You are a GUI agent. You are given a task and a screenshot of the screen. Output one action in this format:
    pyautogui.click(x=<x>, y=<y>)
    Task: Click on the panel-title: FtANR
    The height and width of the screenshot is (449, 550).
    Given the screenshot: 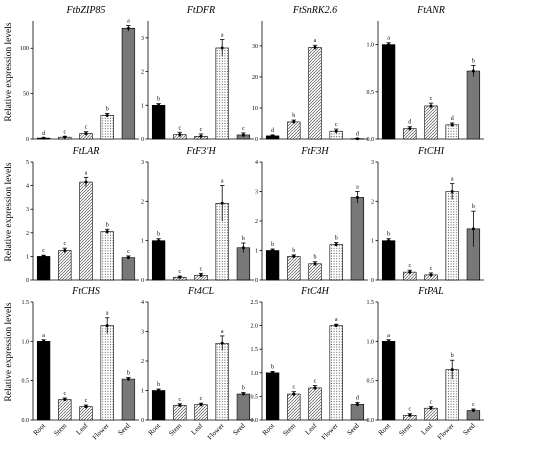 What is the action you would take?
    pyautogui.click(x=430, y=10)
    